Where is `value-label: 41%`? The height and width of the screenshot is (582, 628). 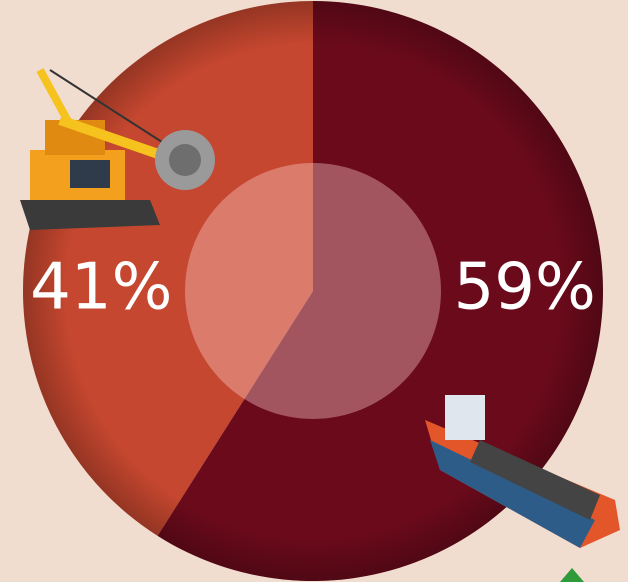 value-label: 41% is located at coordinates (101, 288).